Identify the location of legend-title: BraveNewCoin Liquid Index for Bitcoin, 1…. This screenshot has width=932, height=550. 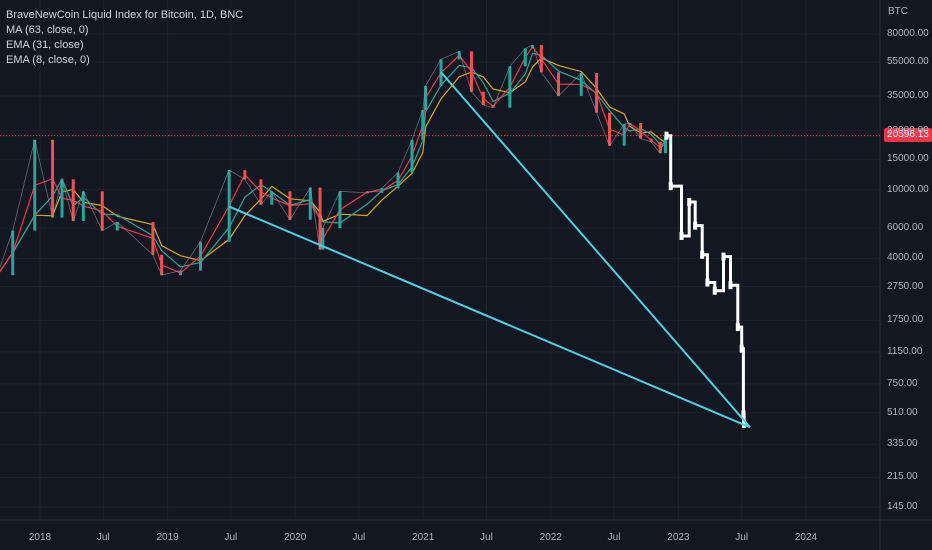
(125, 15).